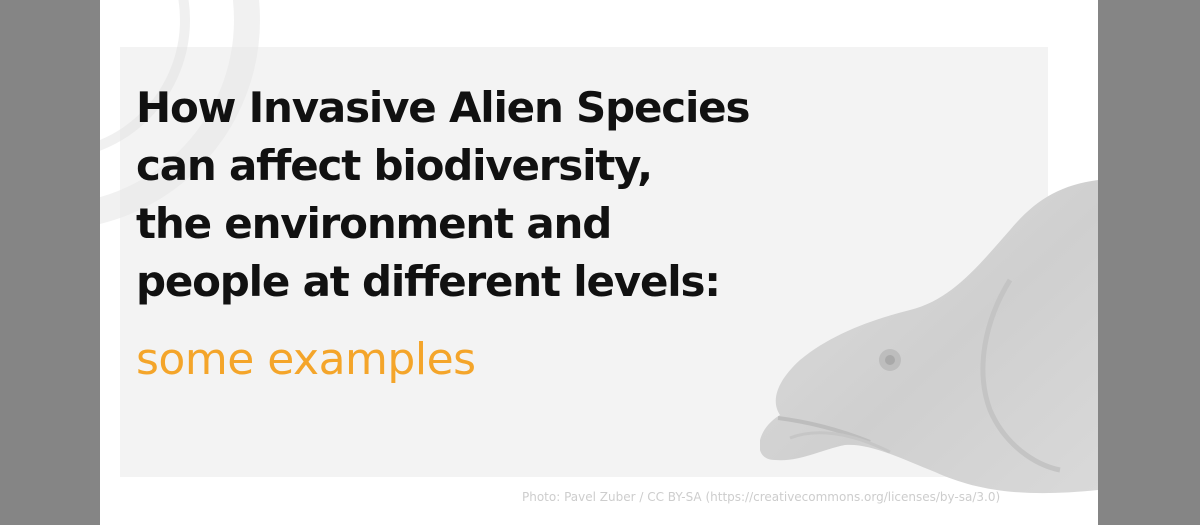  Describe the element at coordinates (840, 442) in the screenshot. I see `fish-jaw` at that location.